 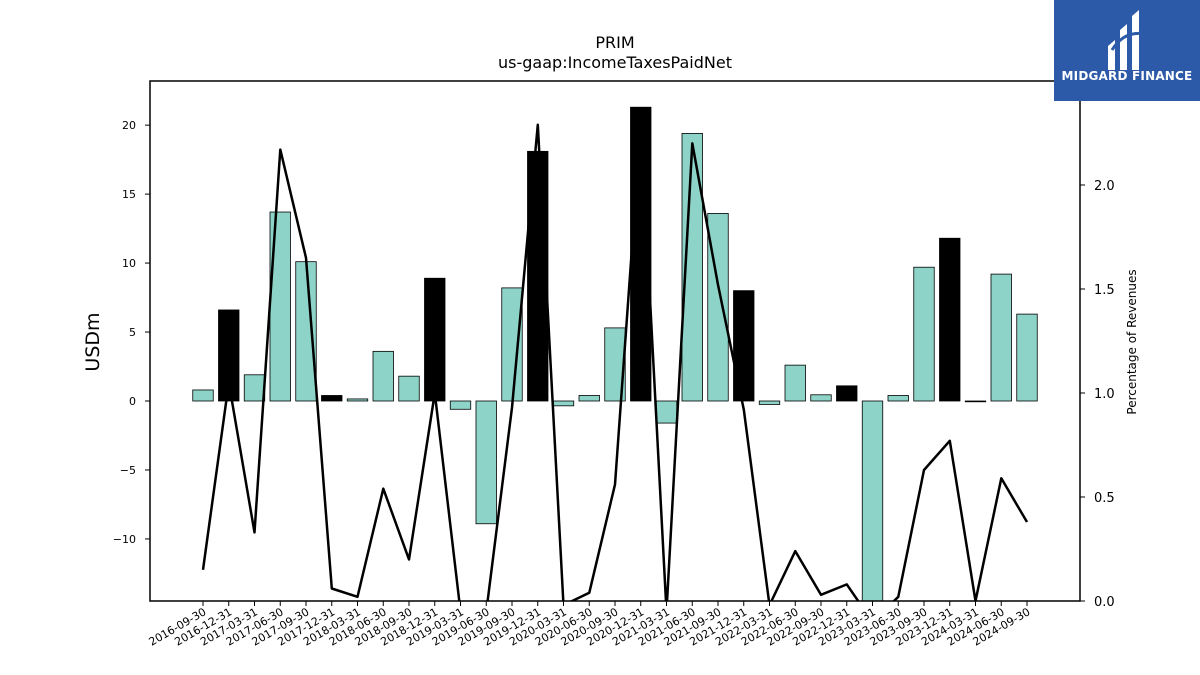 I want to click on y-tick-label: 15, so click(x=129, y=194).